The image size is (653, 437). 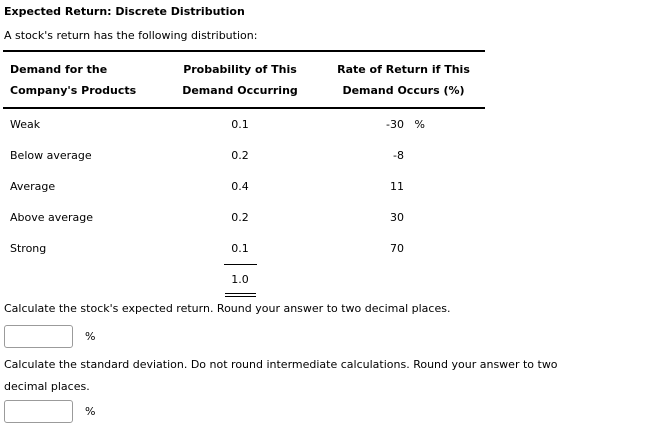 What do you see at coordinates (73, 90) in the screenshot?
I see `col-header-demand-line2: Company's Products` at bounding box center [73, 90].